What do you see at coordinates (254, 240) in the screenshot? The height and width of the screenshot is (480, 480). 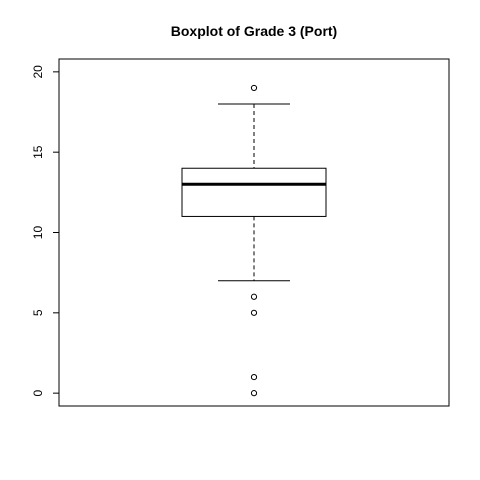 I see `outlier-group` at bounding box center [254, 240].